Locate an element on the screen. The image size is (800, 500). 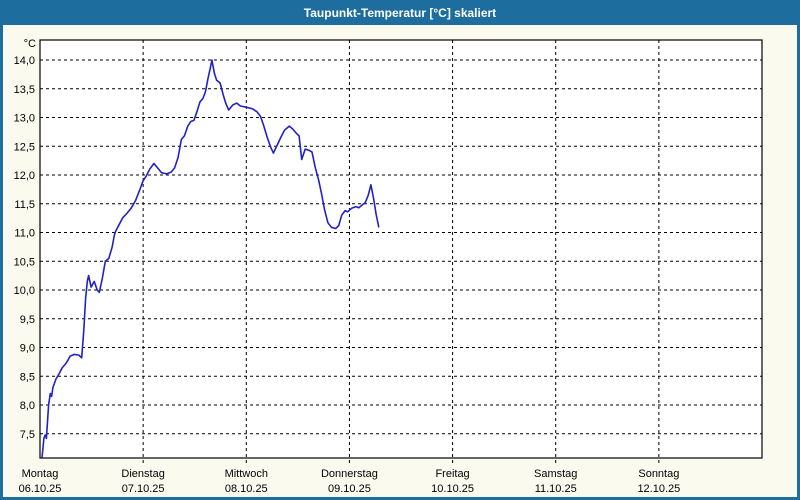
x-day-name-label: Donnerstag is located at coordinates (349, 474).